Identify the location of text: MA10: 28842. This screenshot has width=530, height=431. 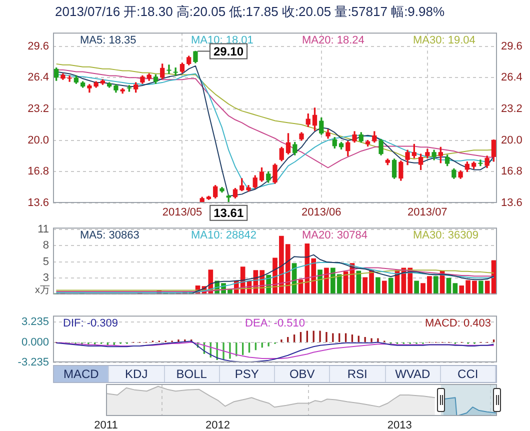
(223, 236).